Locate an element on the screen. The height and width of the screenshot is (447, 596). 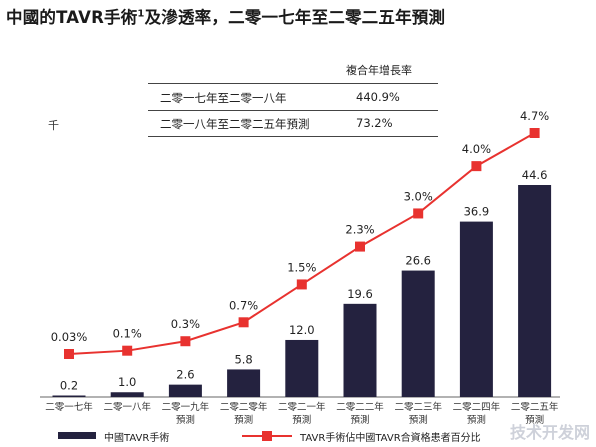
line-value-label: 4.0% is located at coordinates (476, 149).